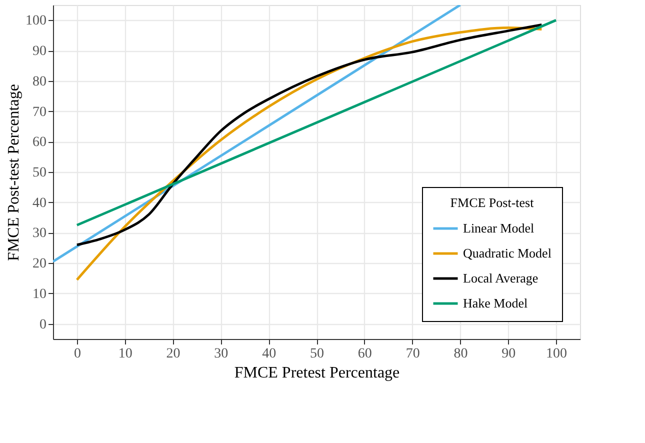  I want to click on y-tick-label: 0, so click(43, 324).